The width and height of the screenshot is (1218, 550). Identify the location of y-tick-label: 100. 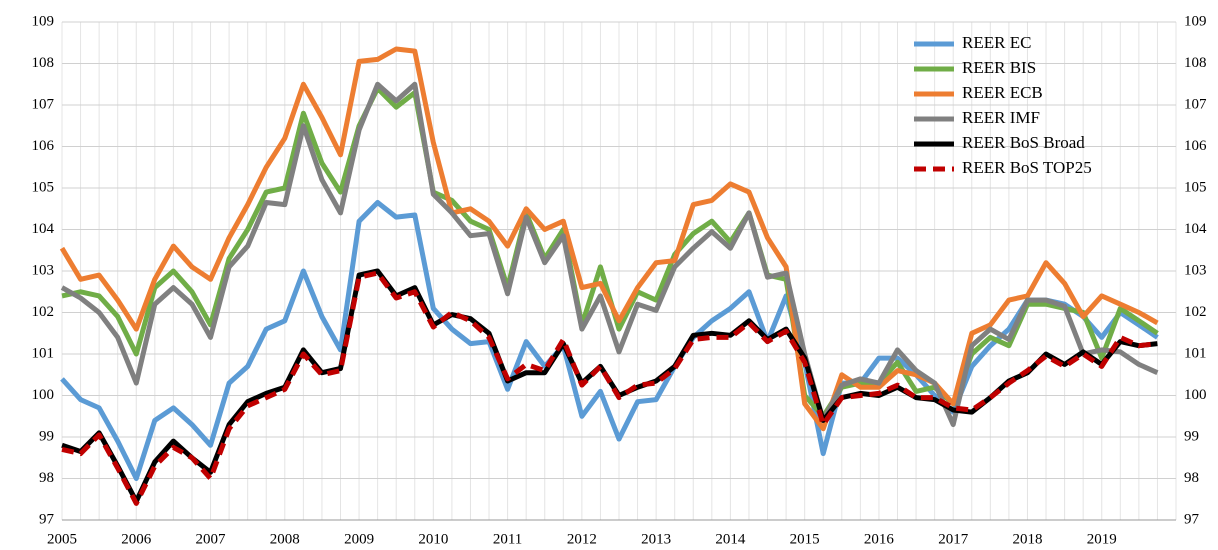
(43, 395).